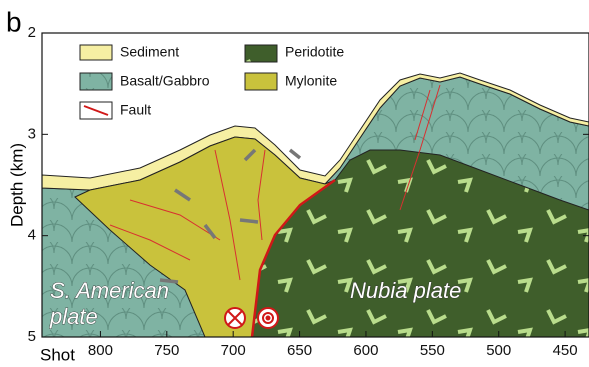 This screenshot has height=367, width=589. Describe the element at coordinates (57, 354) in the screenshot. I see `x-axis-label: Shot` at that location.